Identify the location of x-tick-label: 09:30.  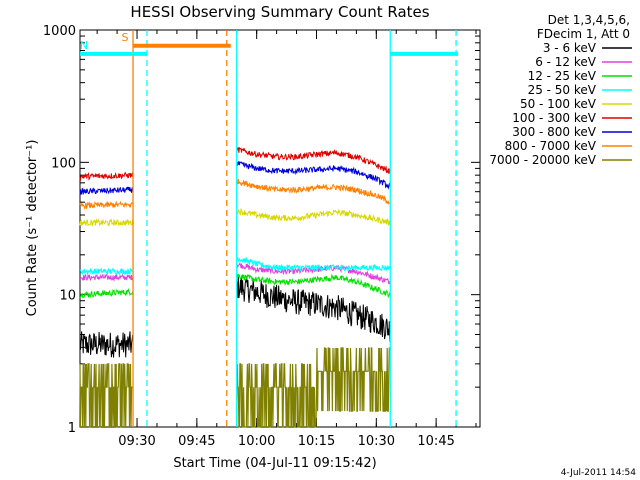
(136, 441).